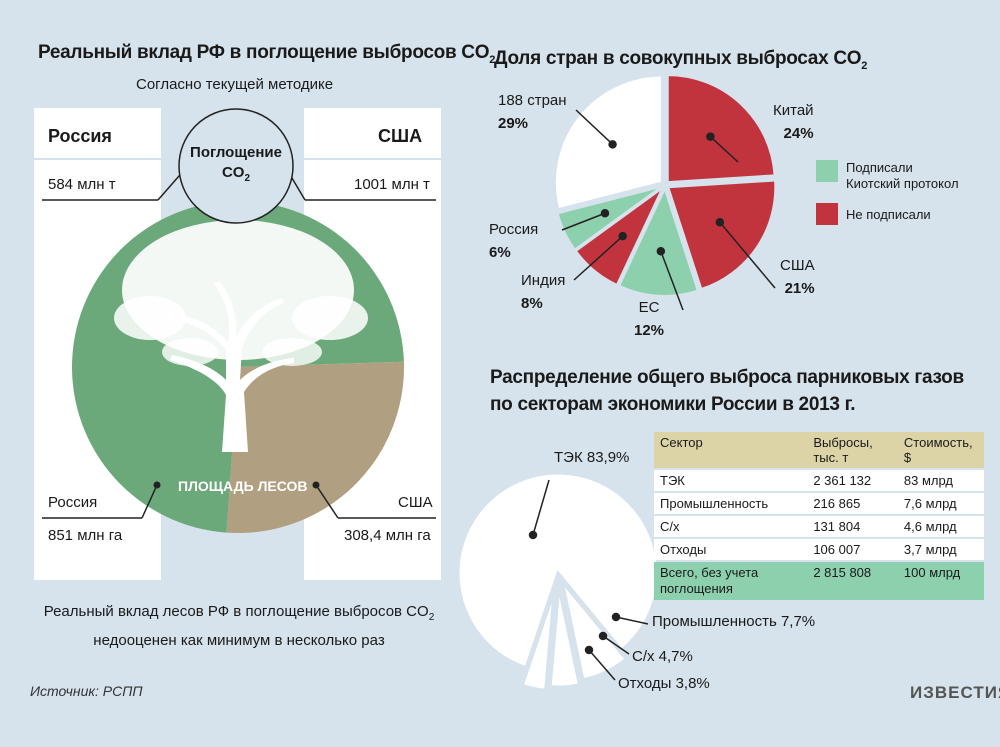 The image size is (1000, 747). Describe the element at coordinates (731, 549) in the screenshot. I see `table-cell: Отходы` at that location.